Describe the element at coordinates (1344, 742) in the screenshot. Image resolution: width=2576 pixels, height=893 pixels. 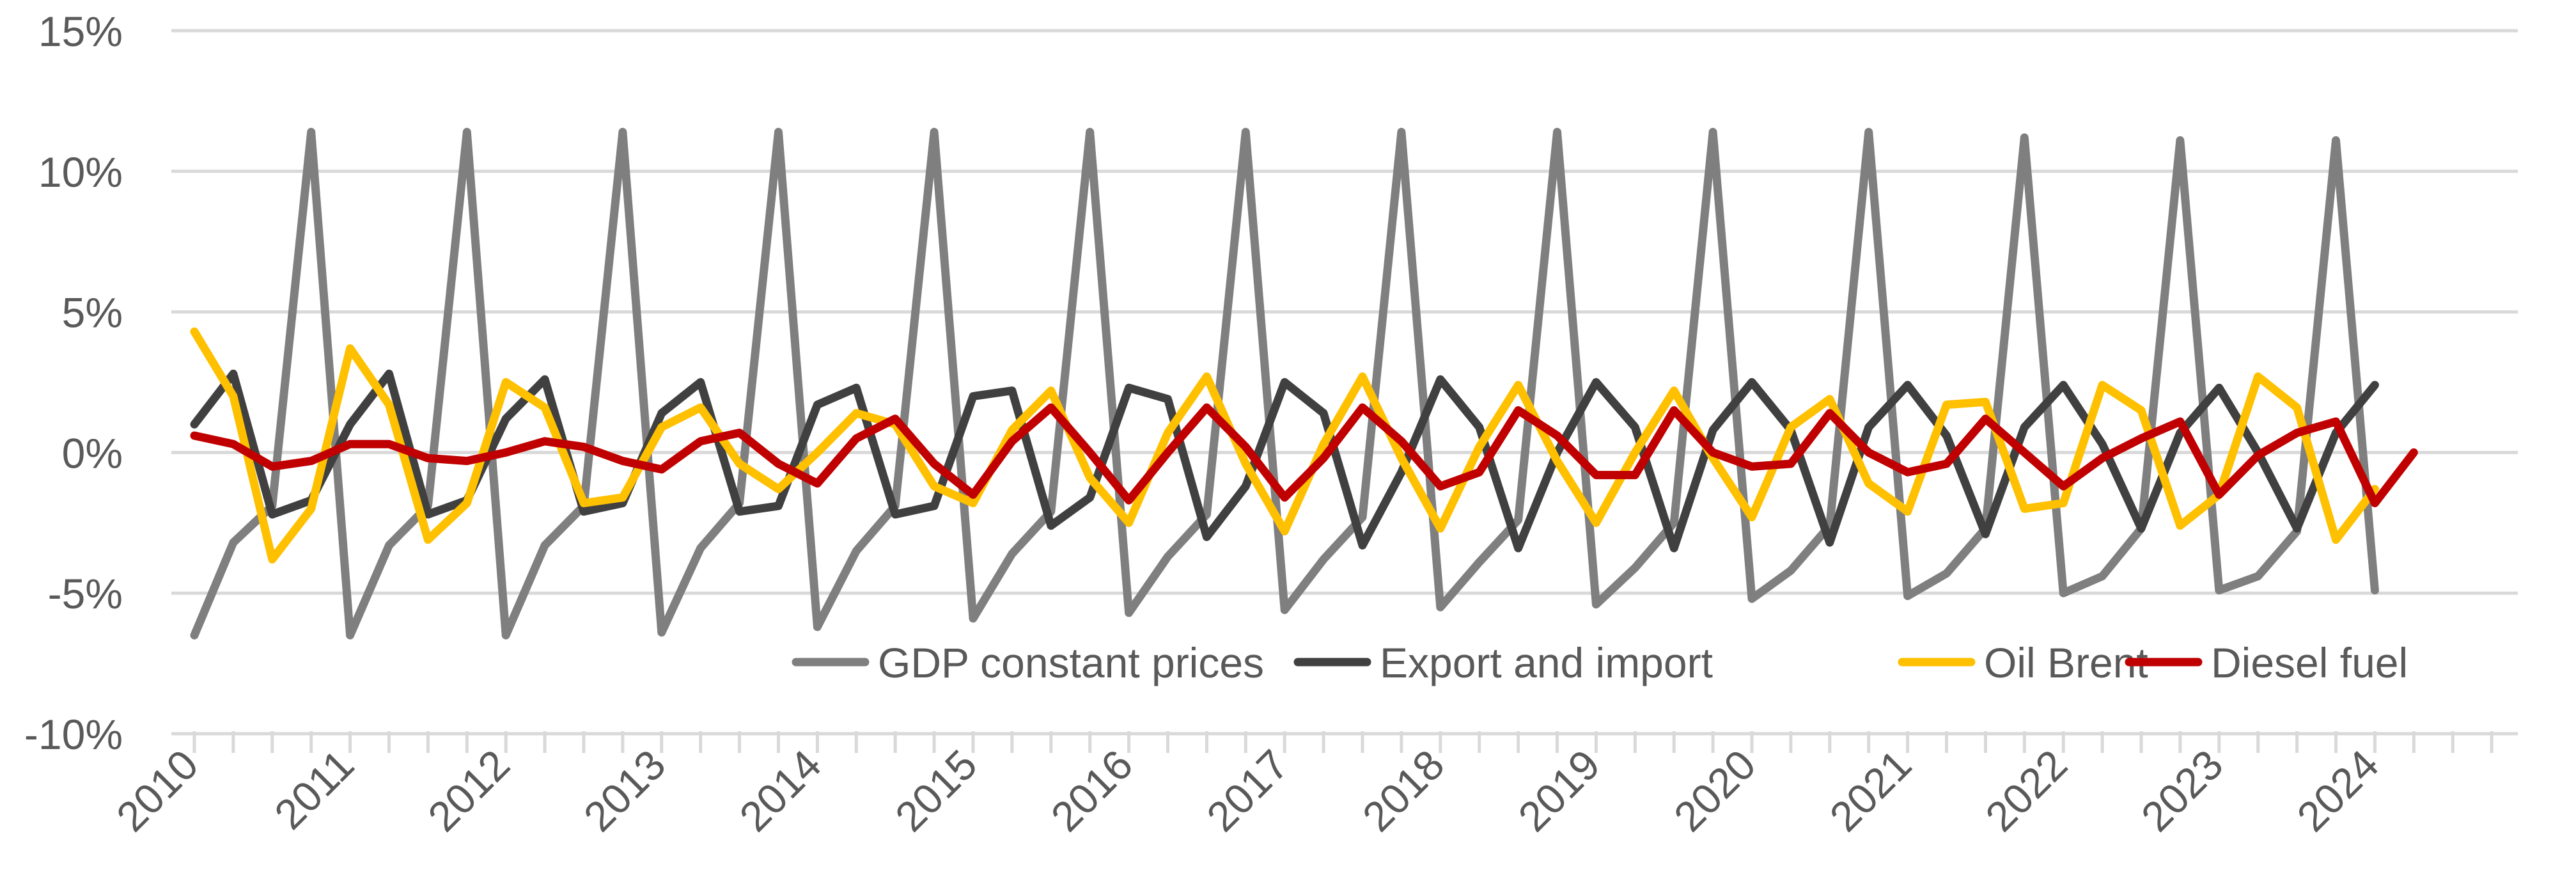
I see `x-axis` at that location.